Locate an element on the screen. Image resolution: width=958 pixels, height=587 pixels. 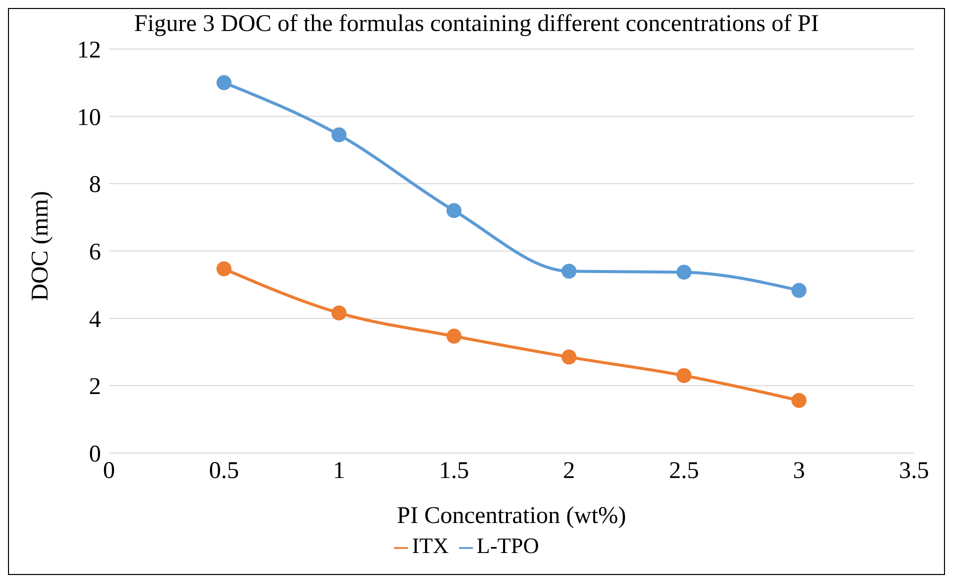
x-tick-label: 2 is located at coordinates (569, 471).